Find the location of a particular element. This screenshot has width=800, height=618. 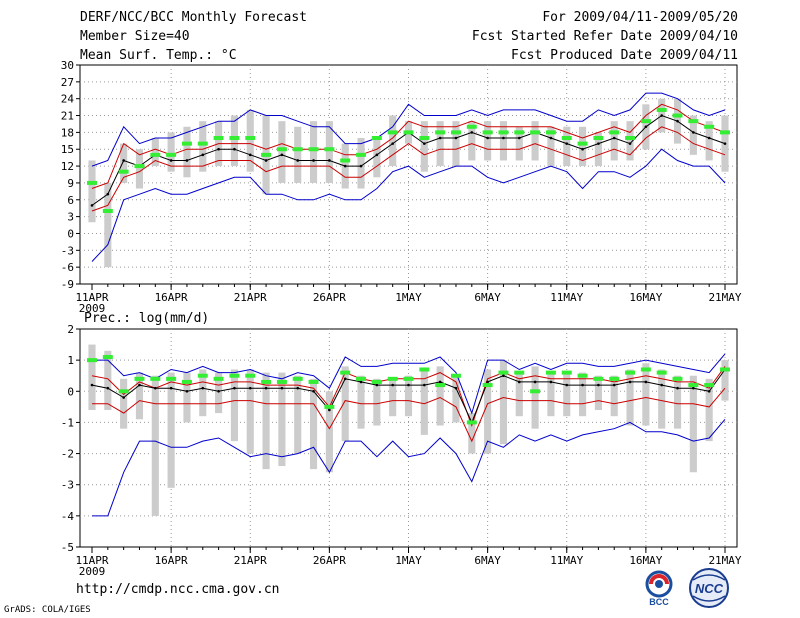

temp-x-tick-label: 16MAY is located at coordinates (645, 297).